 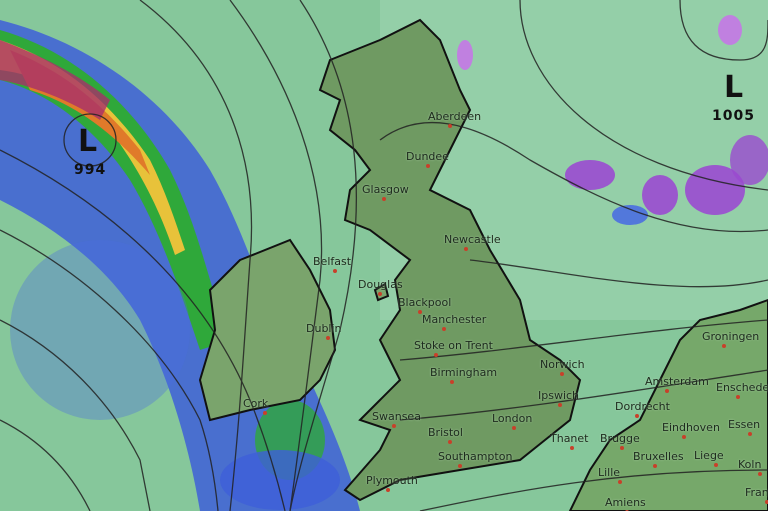 What do you see at coordinates (742, 387) in the screenshot?
I see `city-label: Enschede` at bounding box center [742, 387].